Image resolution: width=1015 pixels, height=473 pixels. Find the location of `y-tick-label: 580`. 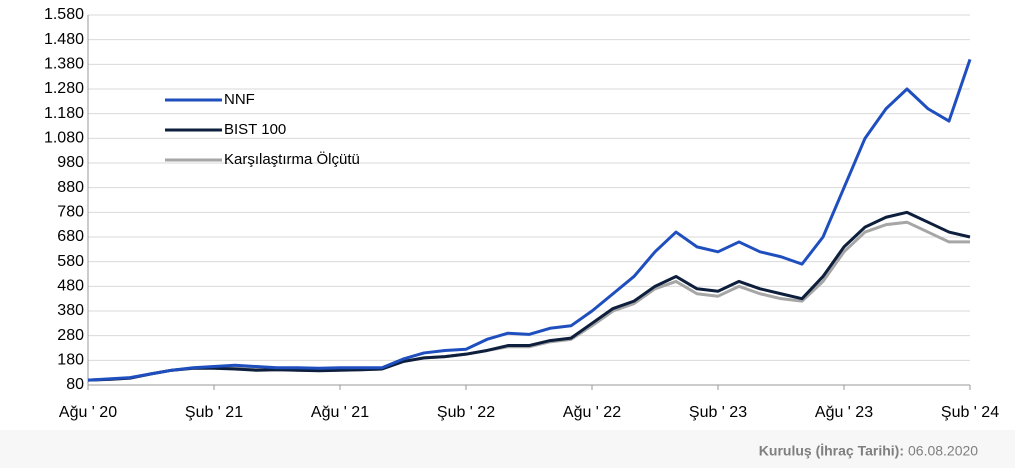

y-tick-label: 580 is located at coordinates (70, 261).